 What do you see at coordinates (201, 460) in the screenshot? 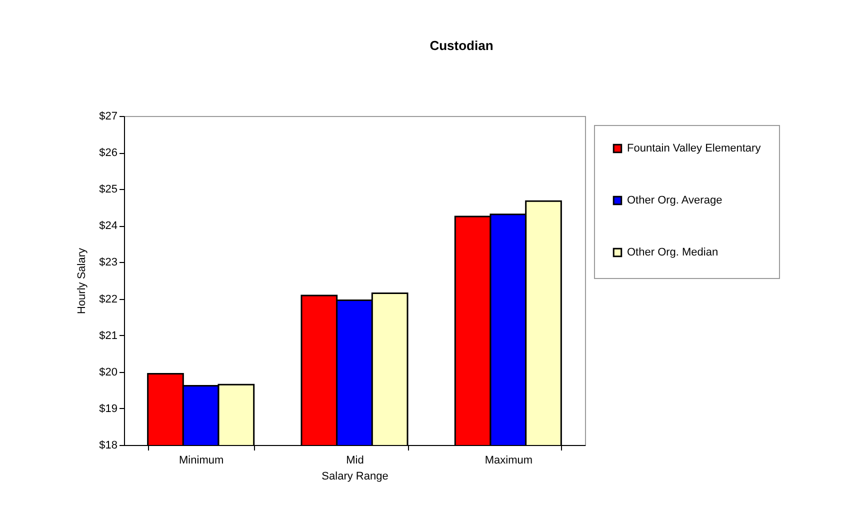
I see `x-tick-label: Minimum` at bounding box center [201, 460].